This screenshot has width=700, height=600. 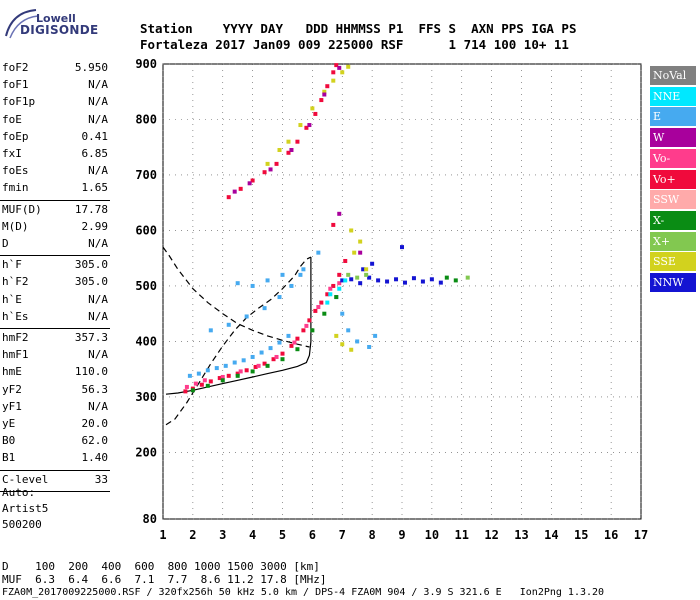 What do you see at coordinates (432, 535) in the screenshot?
I see `x-tick-label: 10` at bounding box center [432, 535].